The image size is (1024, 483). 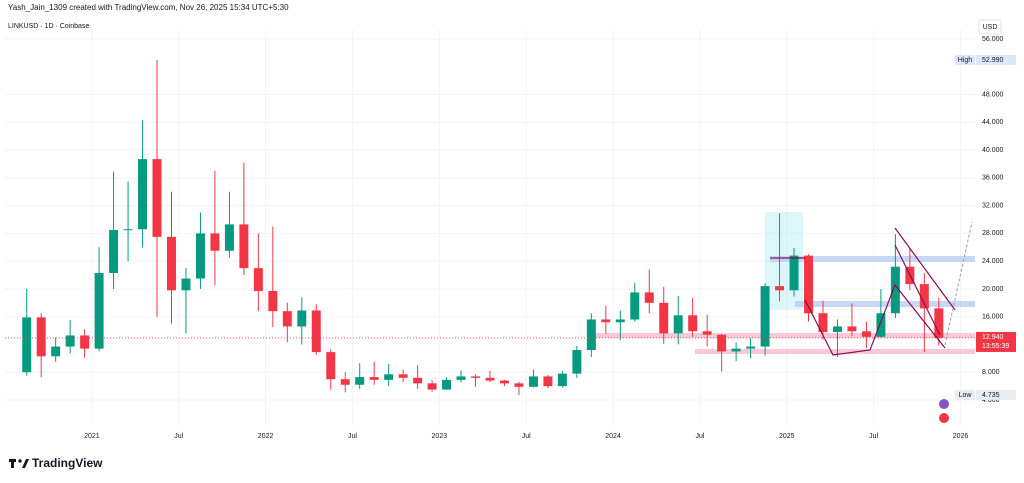 What do you see at coordinates (993, 317) in the screenshot?
I see `y-tick-label: 16.000` at bounding box center [993, 317].